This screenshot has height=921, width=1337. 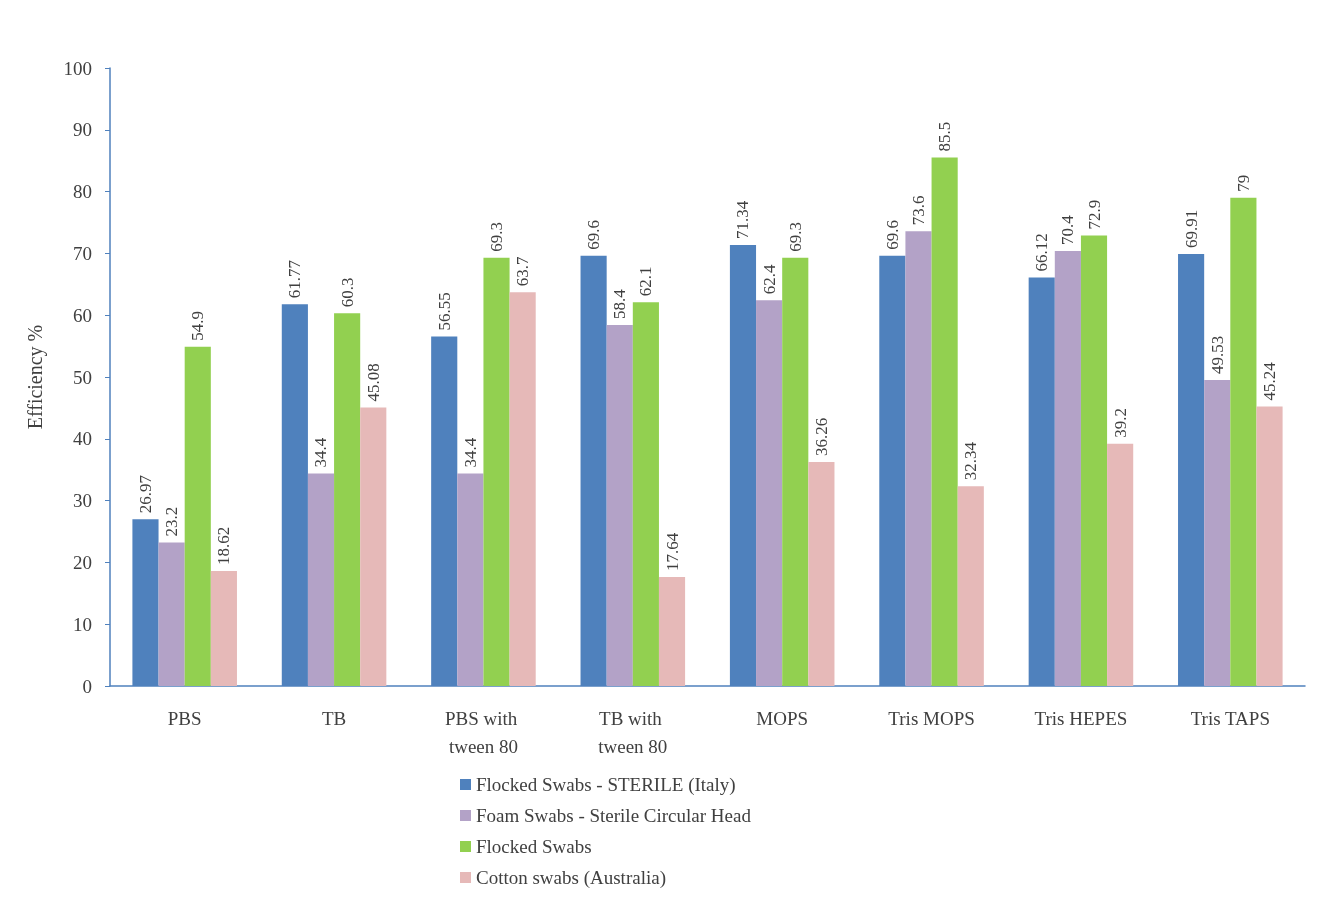 I want to click on data-label: 61.77, so click(x=295, y=279).